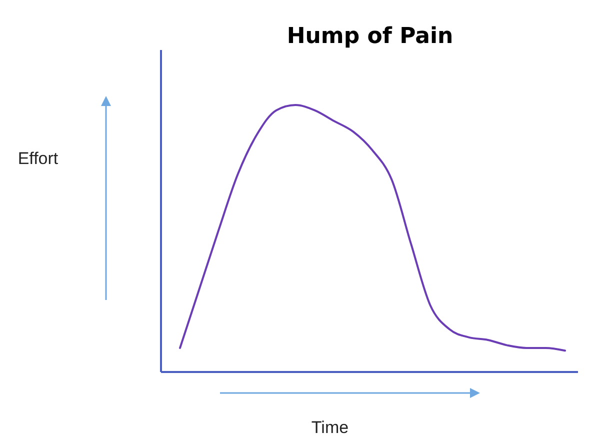 The height and width of the screenshot is (448, 600). Describe the element at coordinates (370, 36) in the screenshot. I see `chart-title: Hump of Pain` at that location.